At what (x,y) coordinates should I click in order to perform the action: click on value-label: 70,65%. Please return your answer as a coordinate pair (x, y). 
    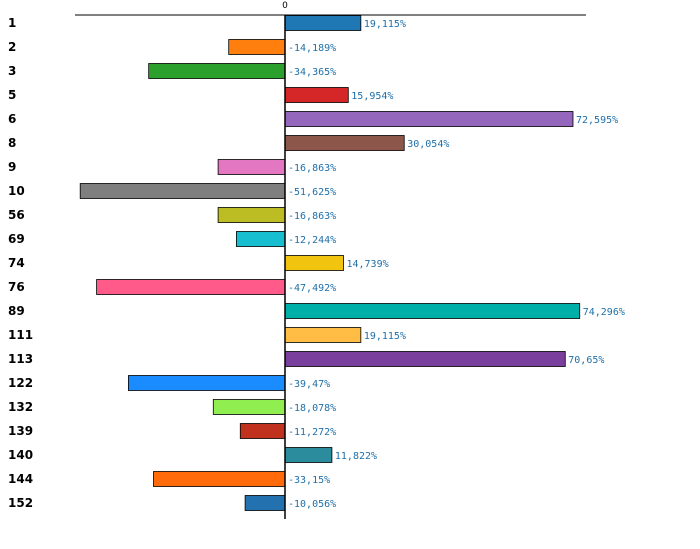
    Looking at the image, I should click on (586, 360).